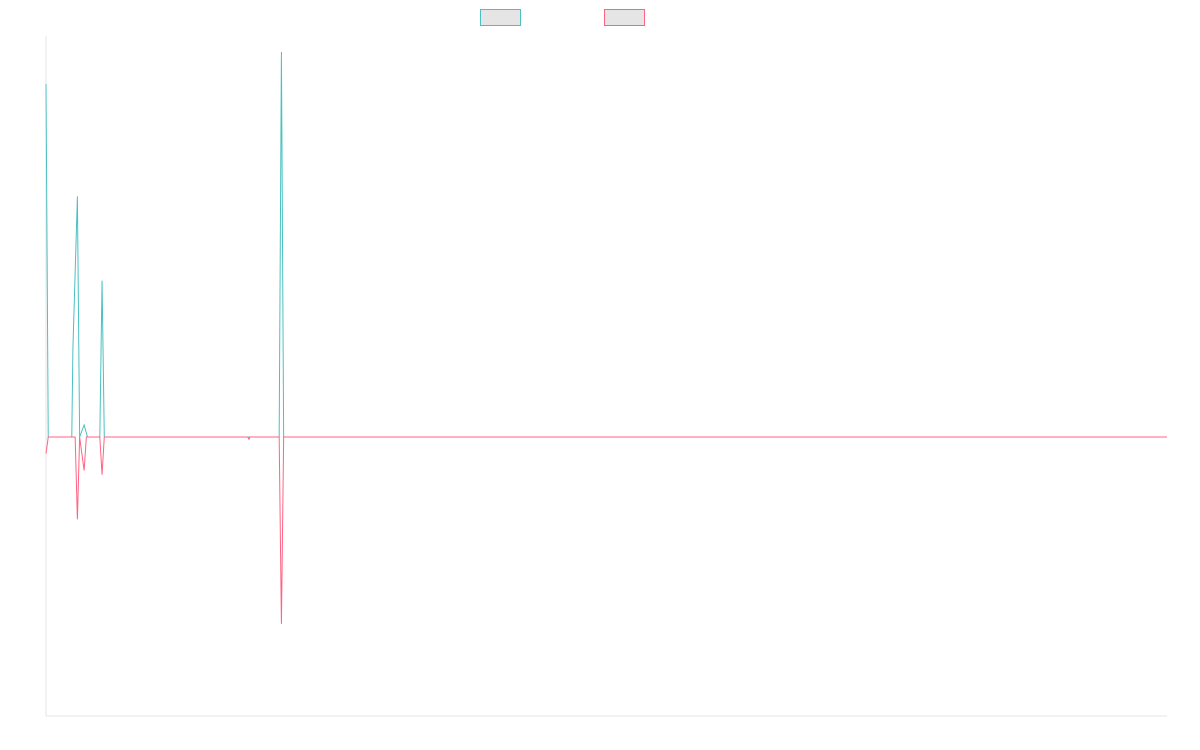  Describe the element at coordinates (562, 17) in the screenshot. I see `legend` at that location.